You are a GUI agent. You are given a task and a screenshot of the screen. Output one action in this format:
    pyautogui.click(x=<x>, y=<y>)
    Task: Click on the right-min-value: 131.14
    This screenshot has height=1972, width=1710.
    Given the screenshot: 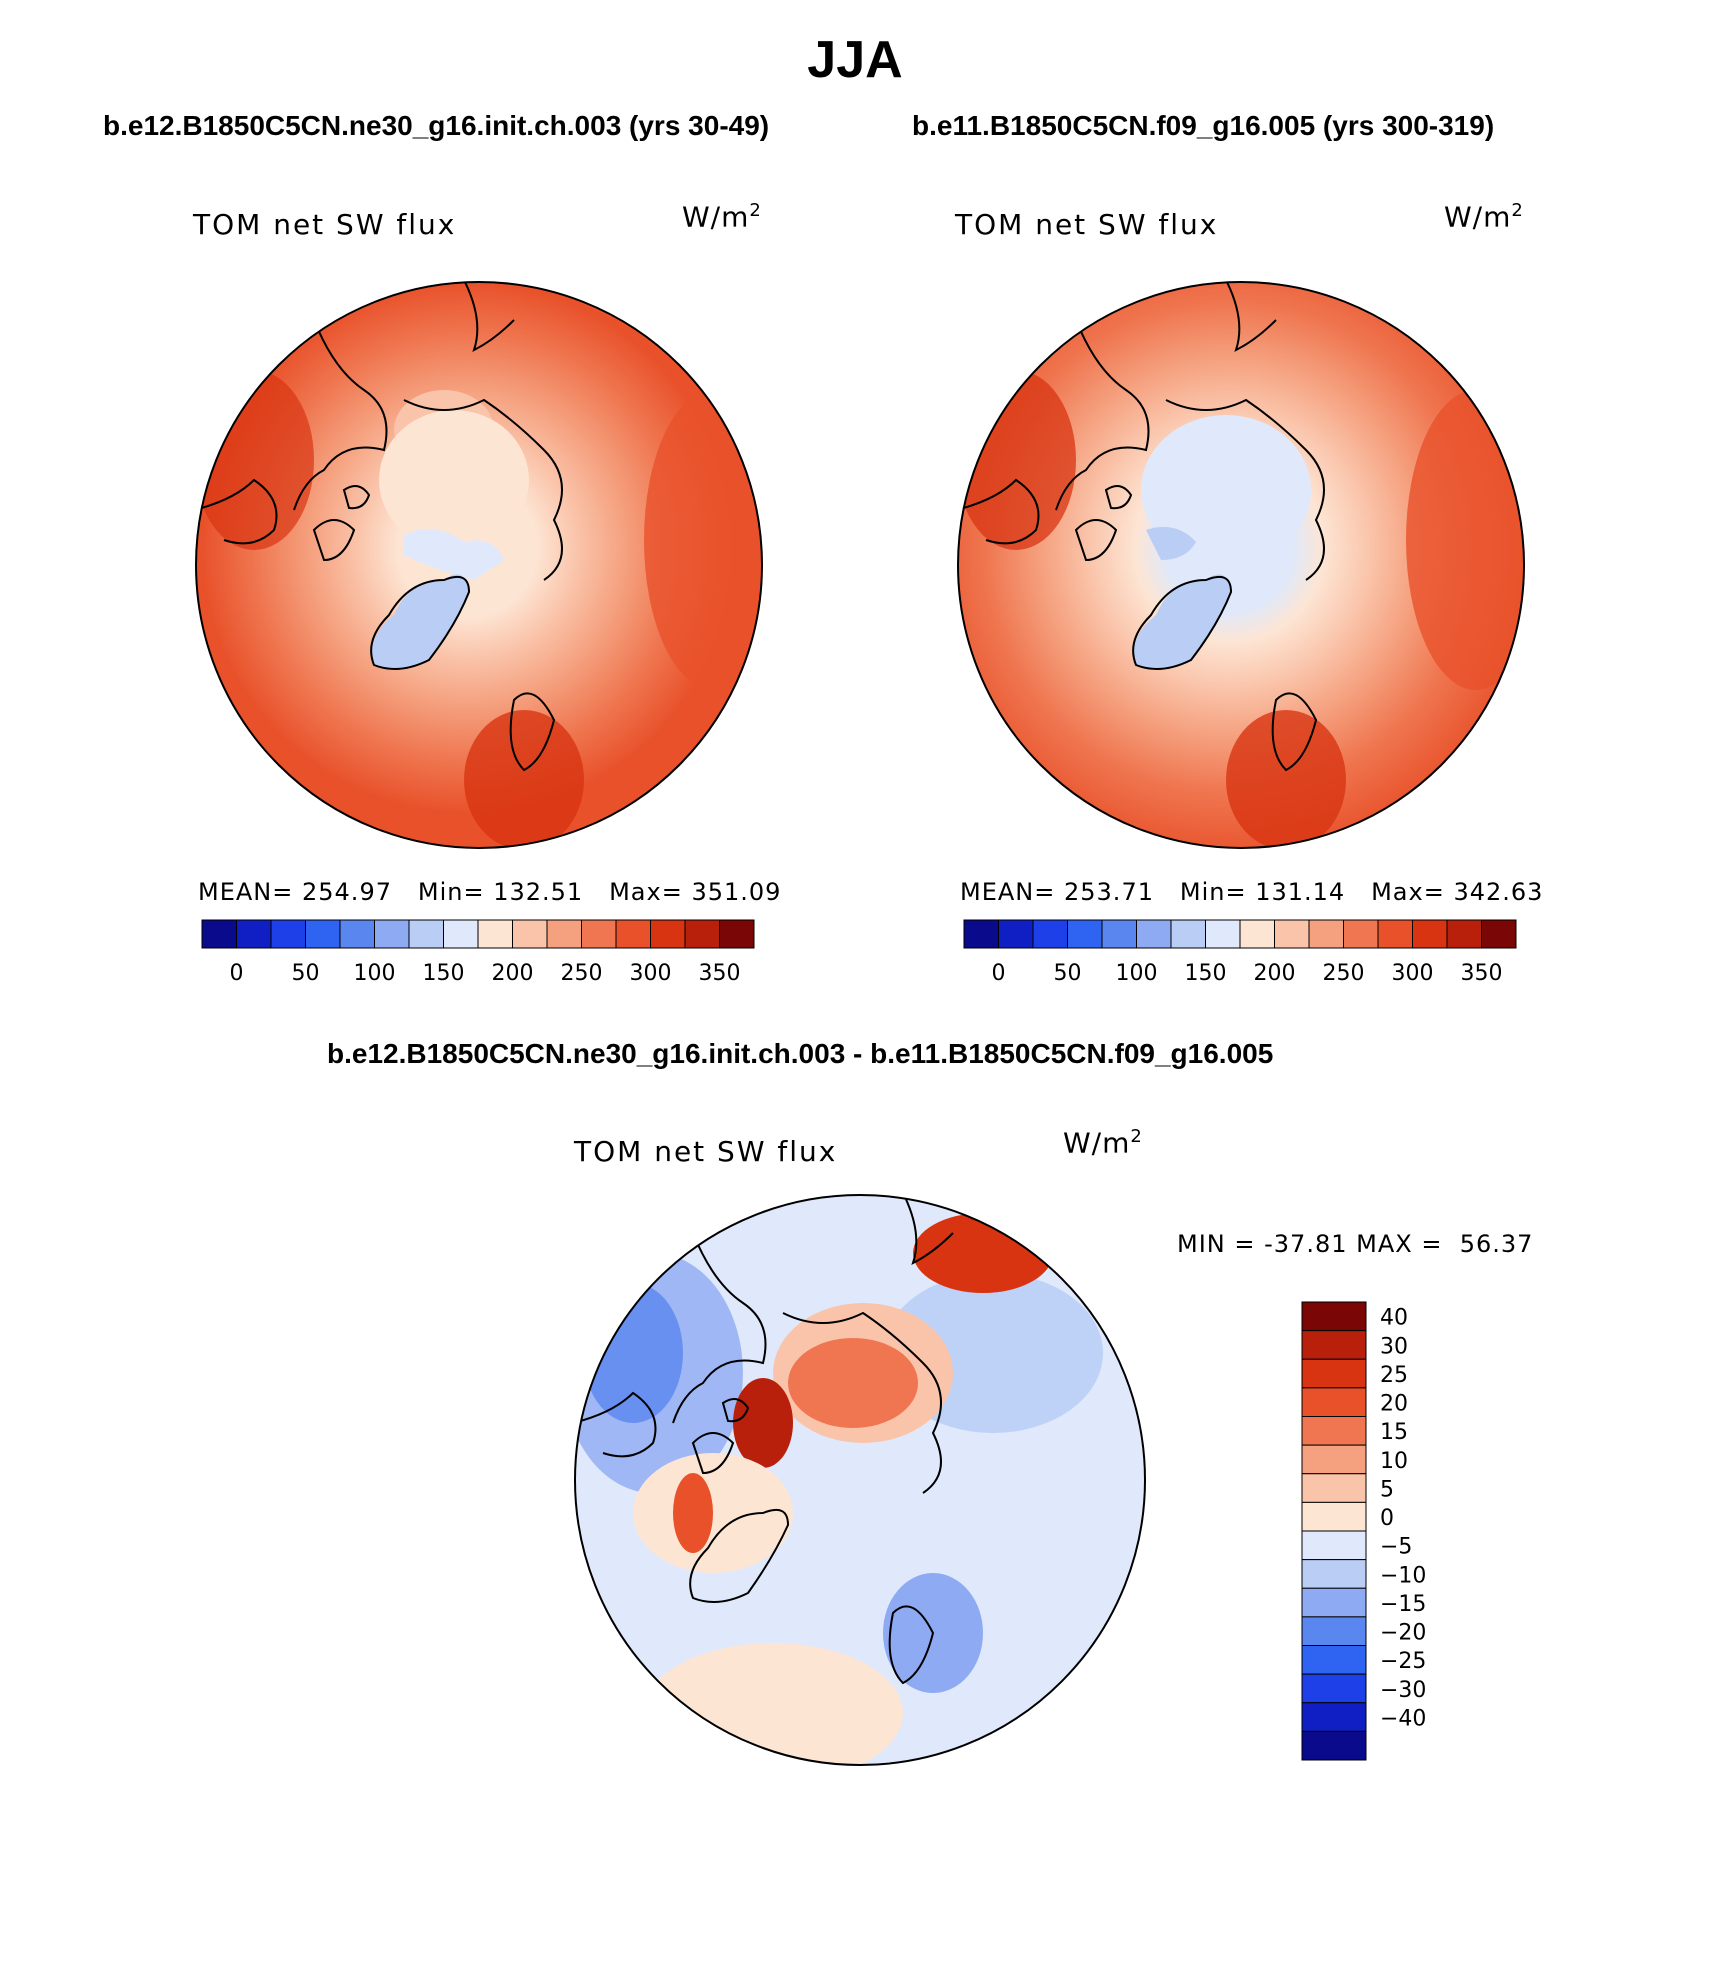 What is the action you would take?
    pyautogui.click(x=1300, y=892)
    